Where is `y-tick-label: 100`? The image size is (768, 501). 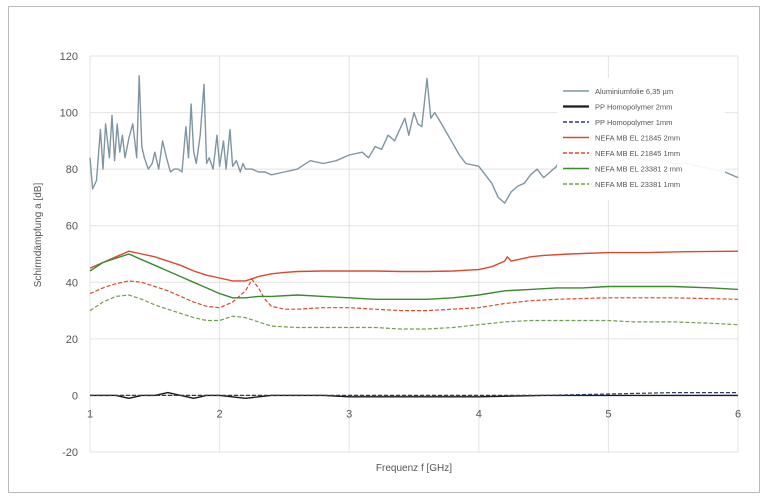
y-tick-label: 100 is located at coordinates (69, 114).